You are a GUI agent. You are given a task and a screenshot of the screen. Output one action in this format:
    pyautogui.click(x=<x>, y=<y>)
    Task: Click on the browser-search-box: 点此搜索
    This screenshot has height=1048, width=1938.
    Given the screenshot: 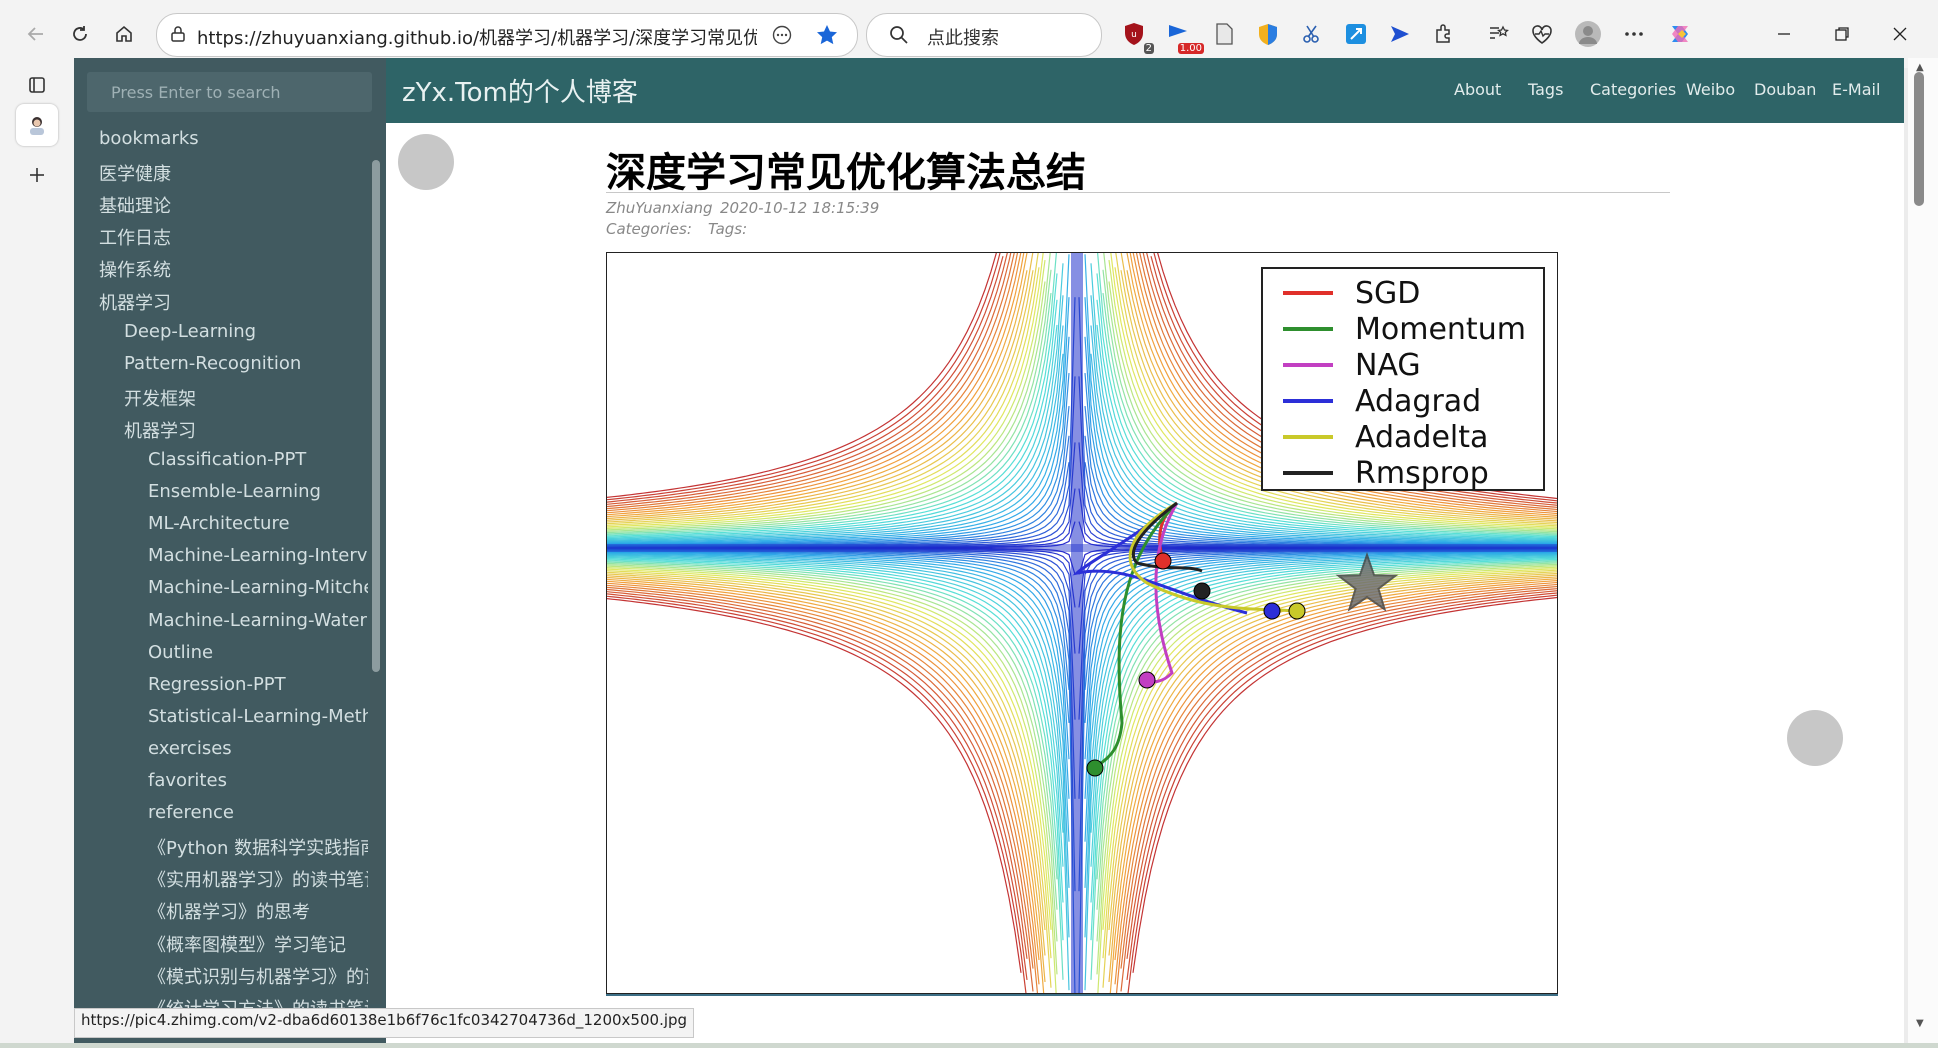 What is the action you would take?
    pyautogui.click(x=984, y=35)
    